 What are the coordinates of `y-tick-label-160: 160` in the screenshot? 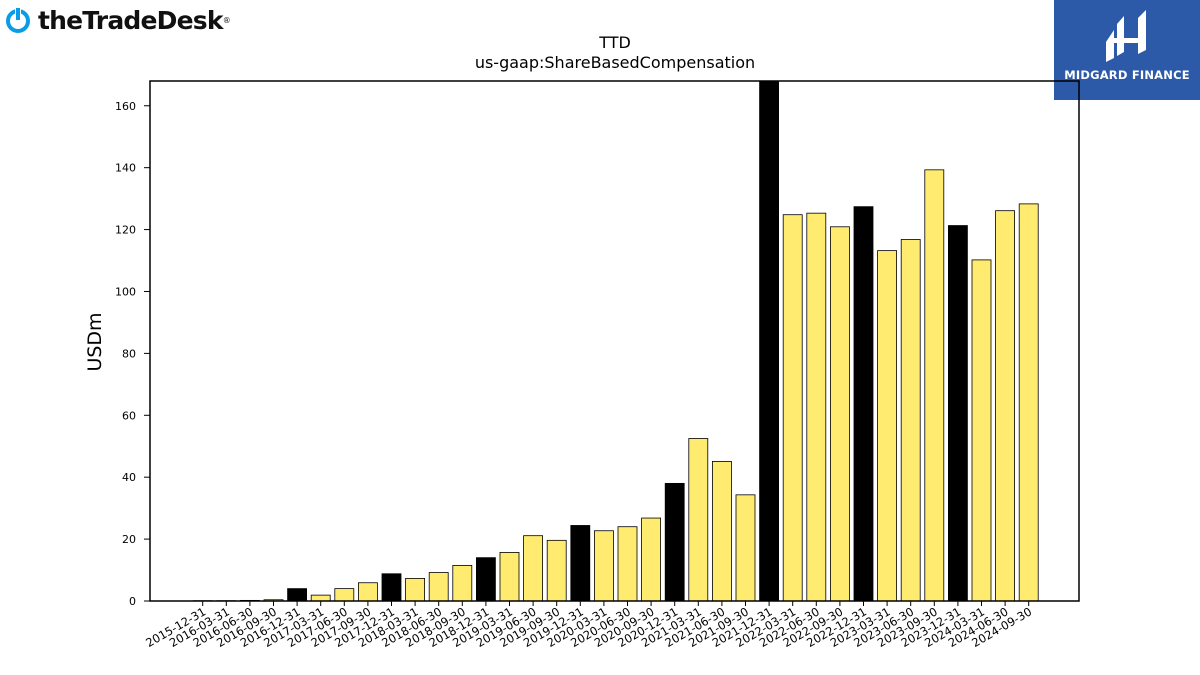 It's located at (125, 106).